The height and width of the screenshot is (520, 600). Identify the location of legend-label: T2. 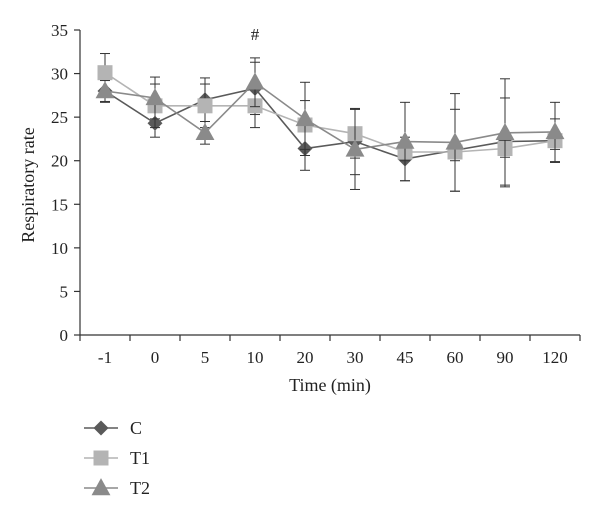
(140, 488).